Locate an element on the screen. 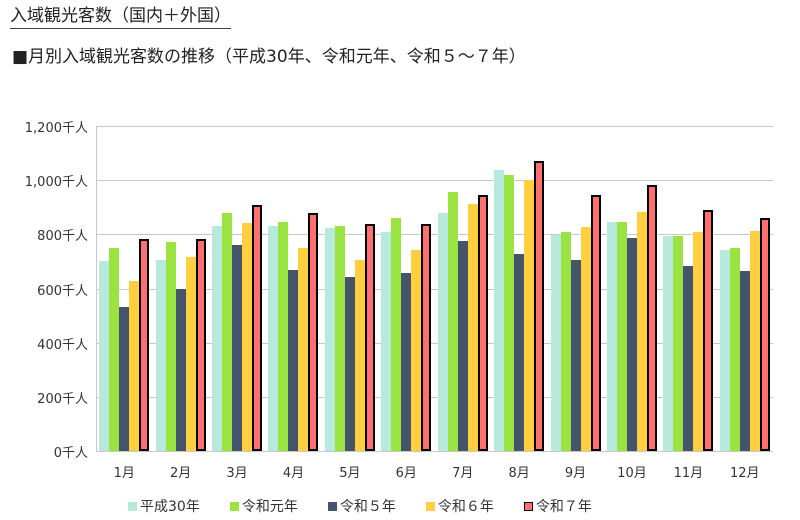 Image resolution: width=800 pixels, height=520 pixels. legend-item: 令和元年 is located at coordinates (263, 506).